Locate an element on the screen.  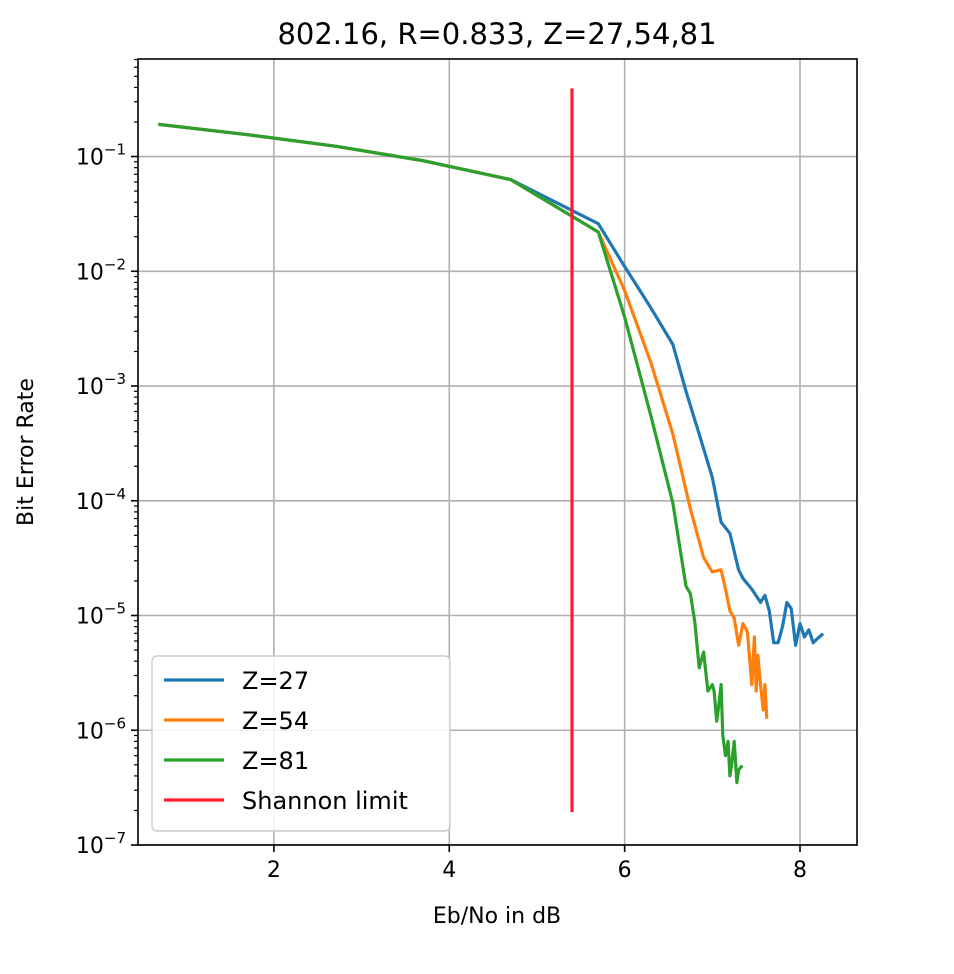
legend: Z=27 Z=54 Z=81 Shannon limit is located at coordinates (301, 743).